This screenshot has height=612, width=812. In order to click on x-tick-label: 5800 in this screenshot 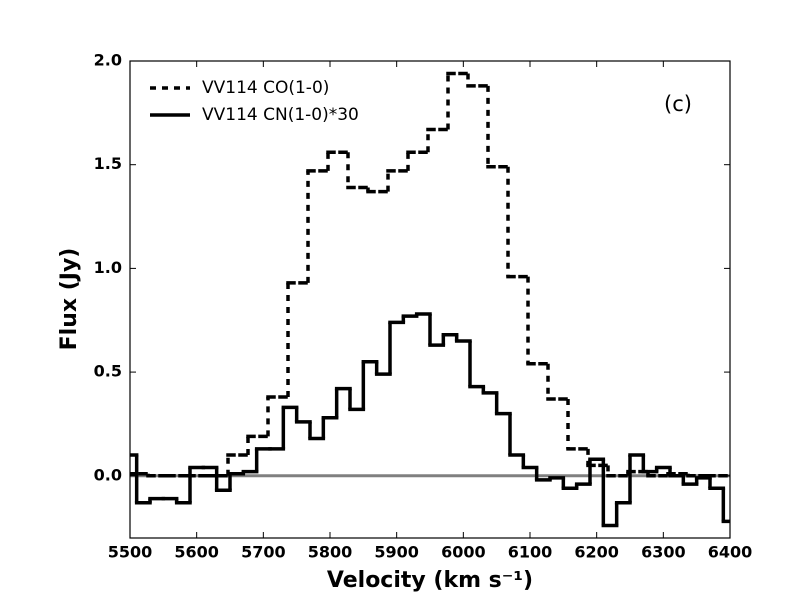, I will do `click(330, 552)`.